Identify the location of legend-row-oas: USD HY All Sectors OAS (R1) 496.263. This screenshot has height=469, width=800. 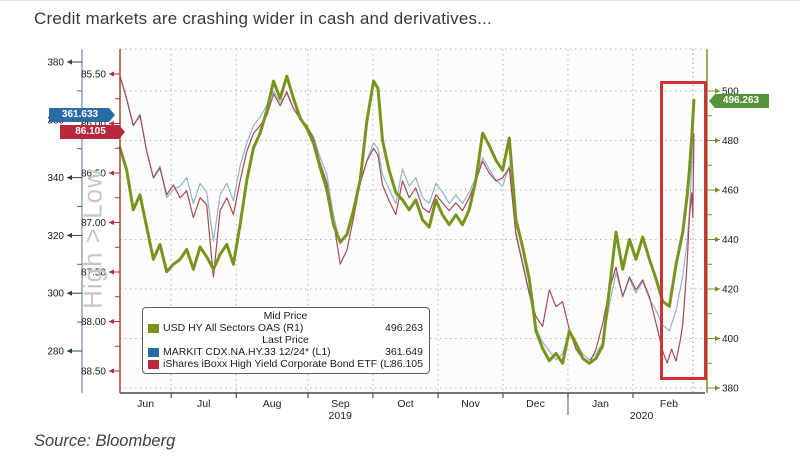
(285, 328).